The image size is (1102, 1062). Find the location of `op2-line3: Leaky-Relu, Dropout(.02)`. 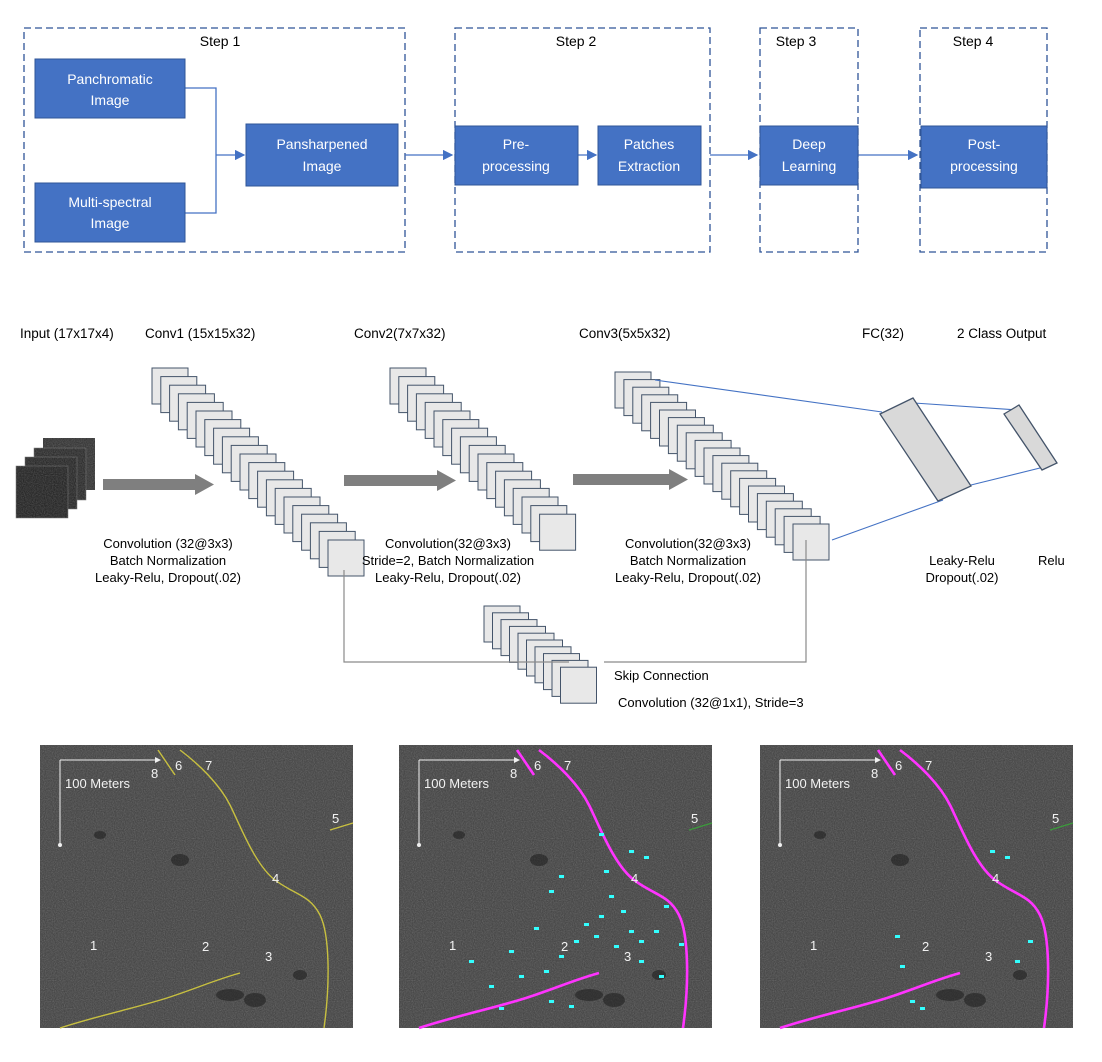

op2-line3: Leaky-Relu, Dropout(.02) is located at coordinates (448, 577).